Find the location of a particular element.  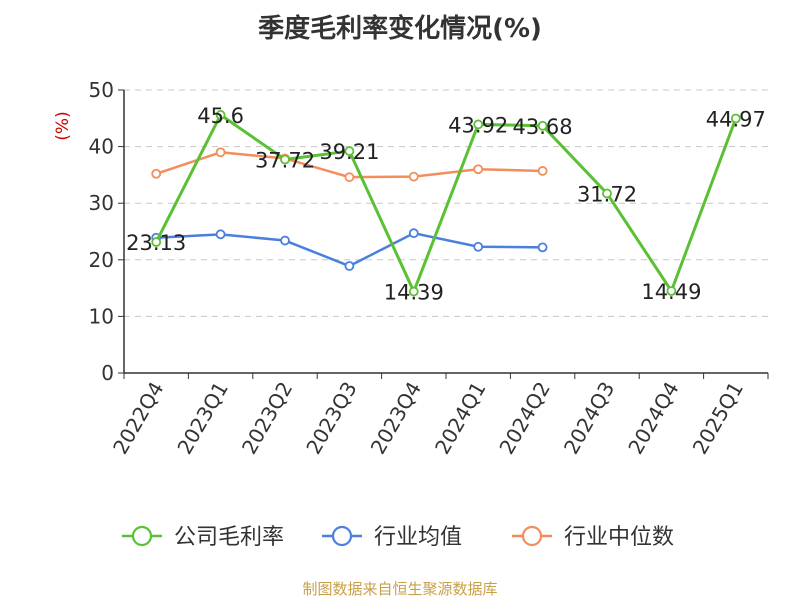

x-tick-label: 2023Q3 is located at coordinates (331, 418).